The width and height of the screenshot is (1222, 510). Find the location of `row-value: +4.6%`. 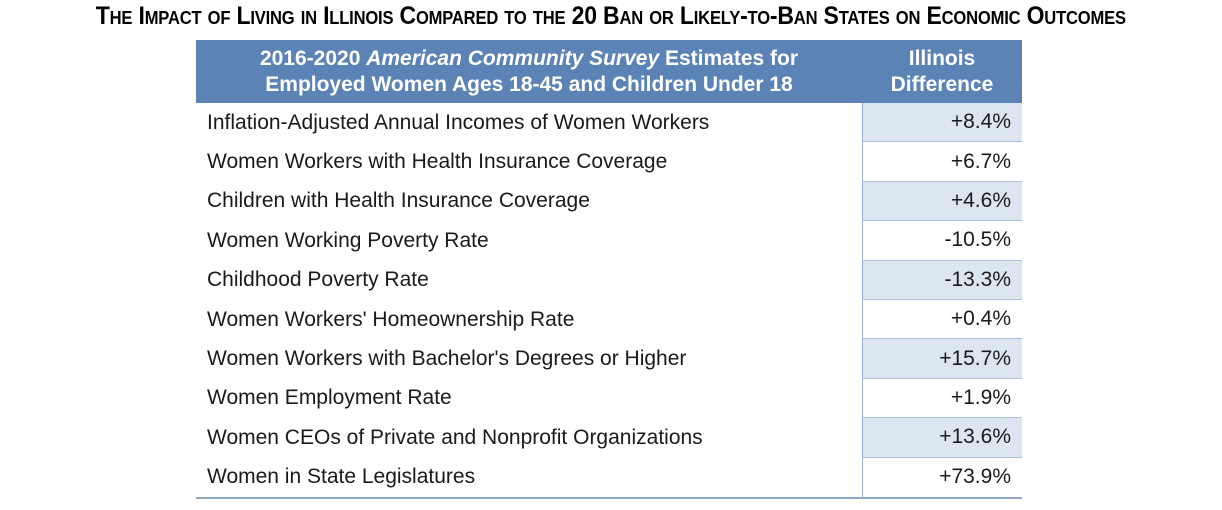

row-value: +4.6% is located at coordinates (942, 201).